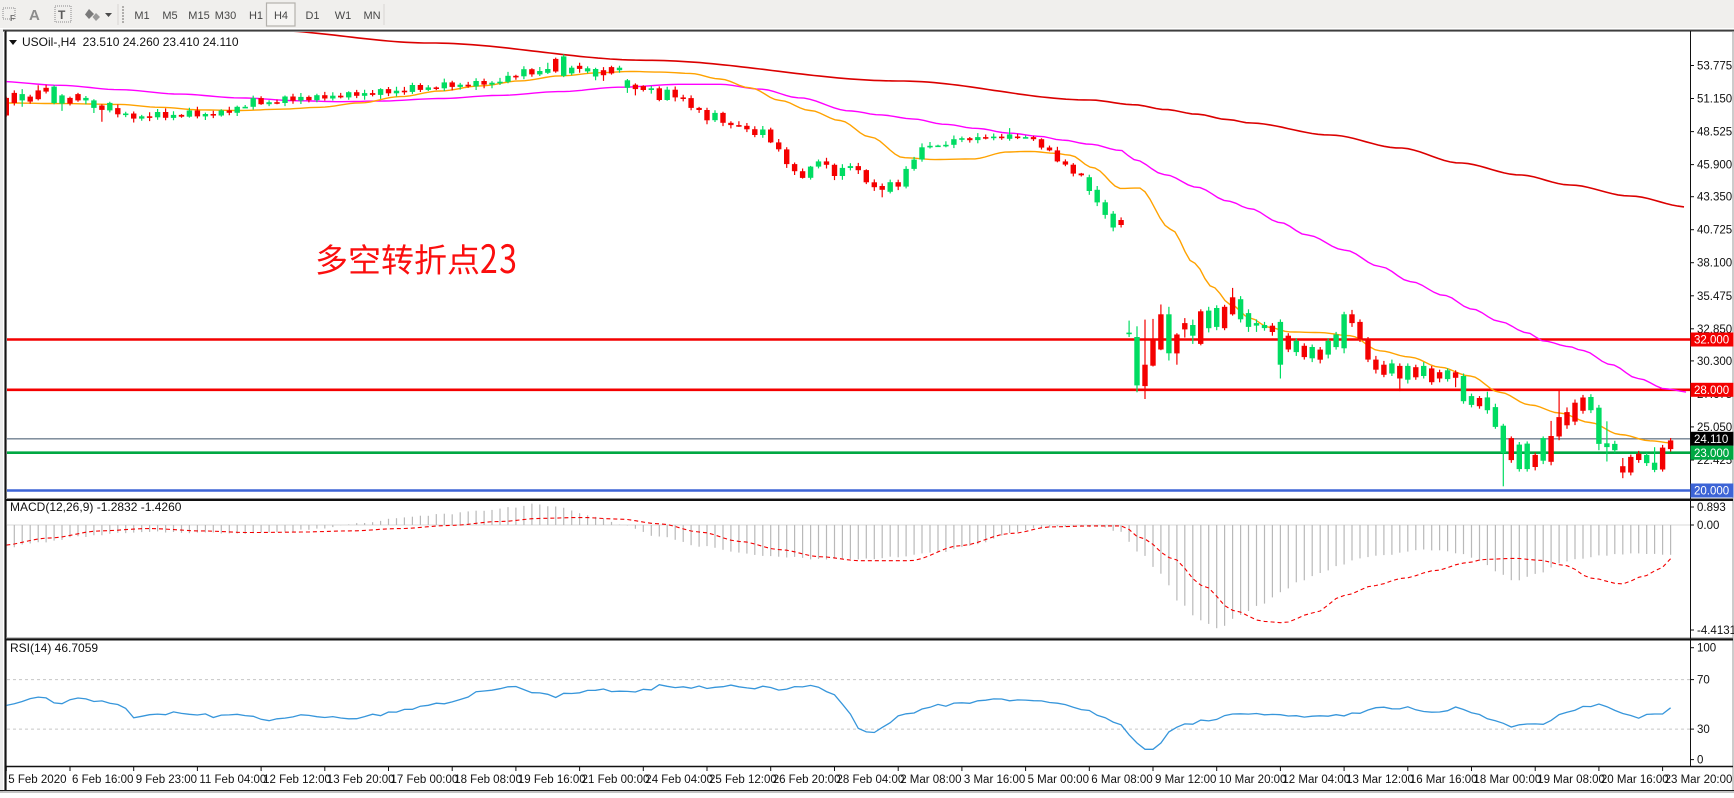  Describe the element at coordinates (743, 780) in the screenshot. I see `svg-text: 25 Feb 12:00` at that location.